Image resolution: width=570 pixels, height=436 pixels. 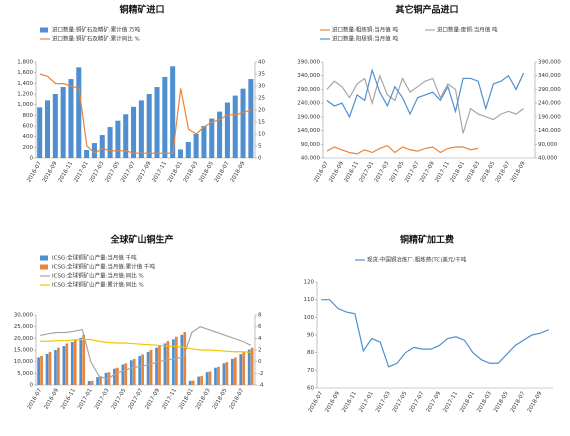 I want to click on y-tick-label: 5,000, so click(x=25, y=374).